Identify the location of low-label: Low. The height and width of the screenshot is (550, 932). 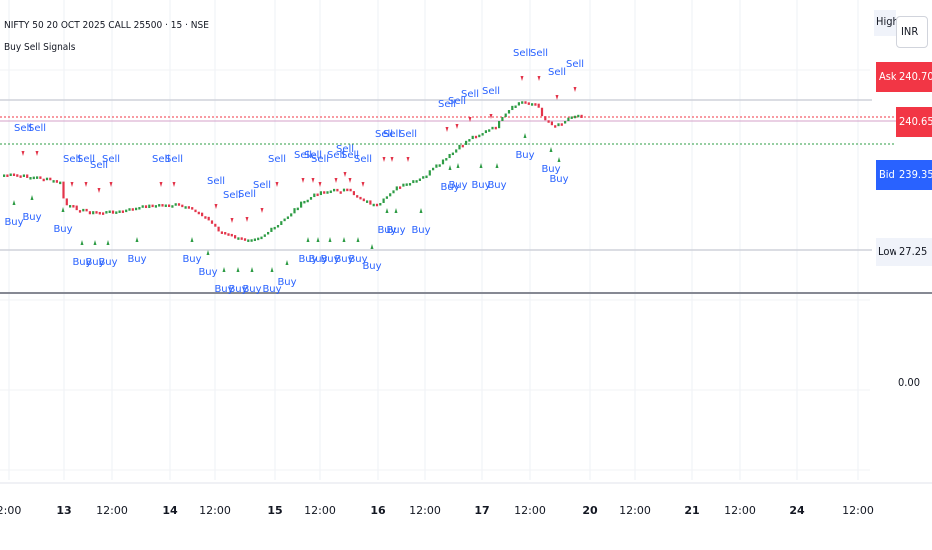
(886, 252).